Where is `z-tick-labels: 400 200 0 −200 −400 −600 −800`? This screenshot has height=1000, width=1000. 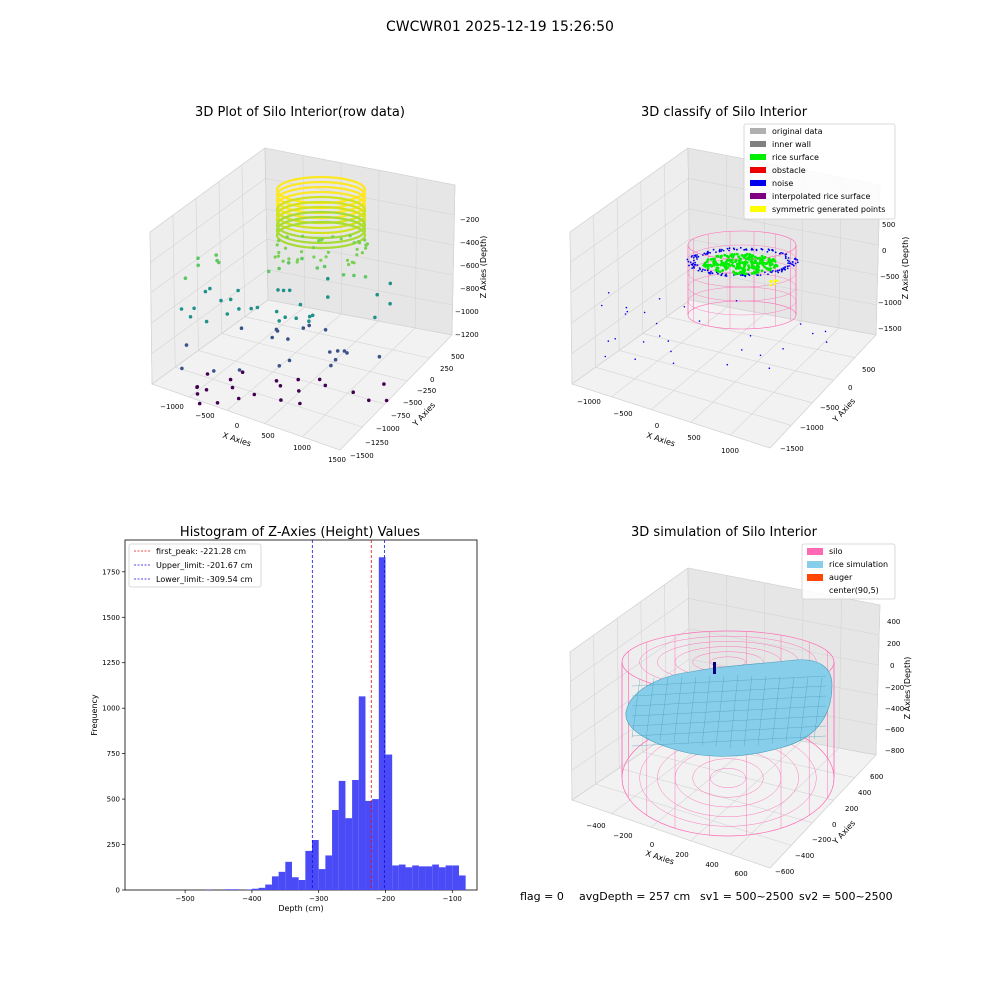
z-tick-labels: 400 200 0 −200 −400 −600 −800 is located at coordinates (894, 686).